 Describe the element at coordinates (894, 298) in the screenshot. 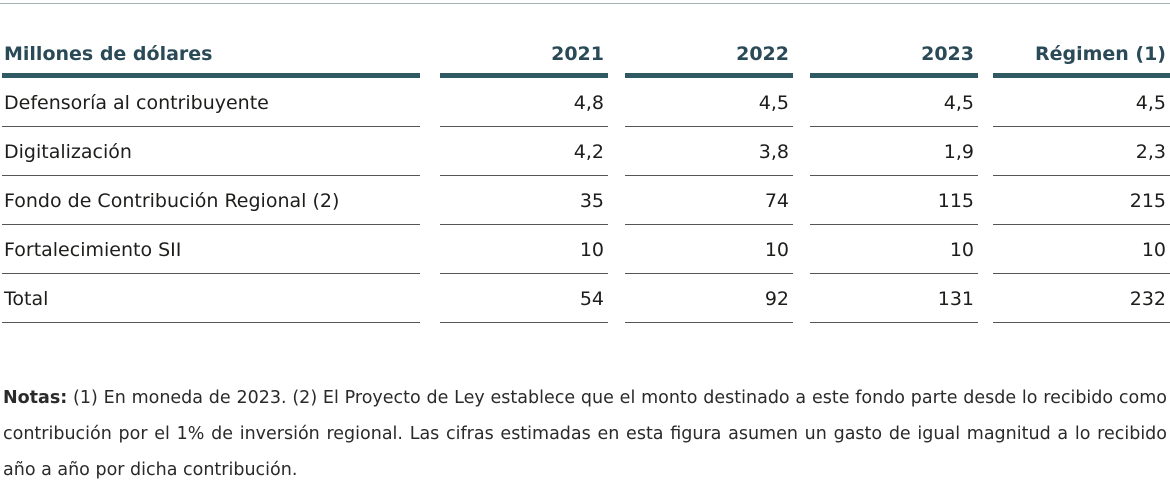

I see `cell-2023: 131` at that location.